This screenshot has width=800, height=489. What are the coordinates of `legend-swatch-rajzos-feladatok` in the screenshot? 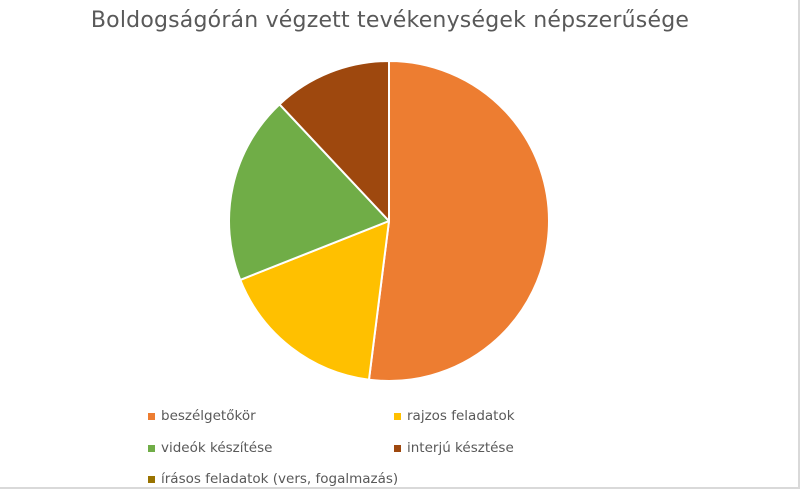 It's located at (397, 416).